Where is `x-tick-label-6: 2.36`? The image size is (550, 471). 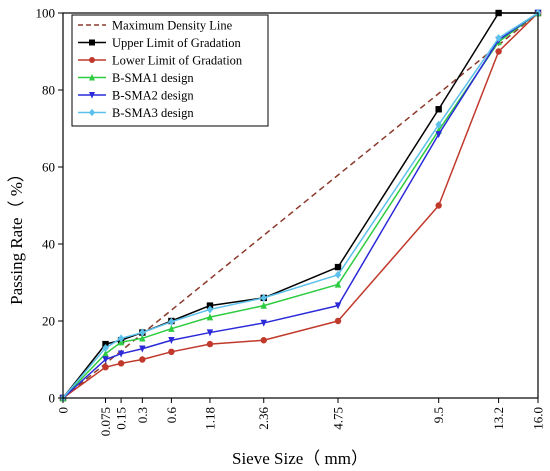 x-tick-label-6: 2.36 is located at coordinates (263, 418).